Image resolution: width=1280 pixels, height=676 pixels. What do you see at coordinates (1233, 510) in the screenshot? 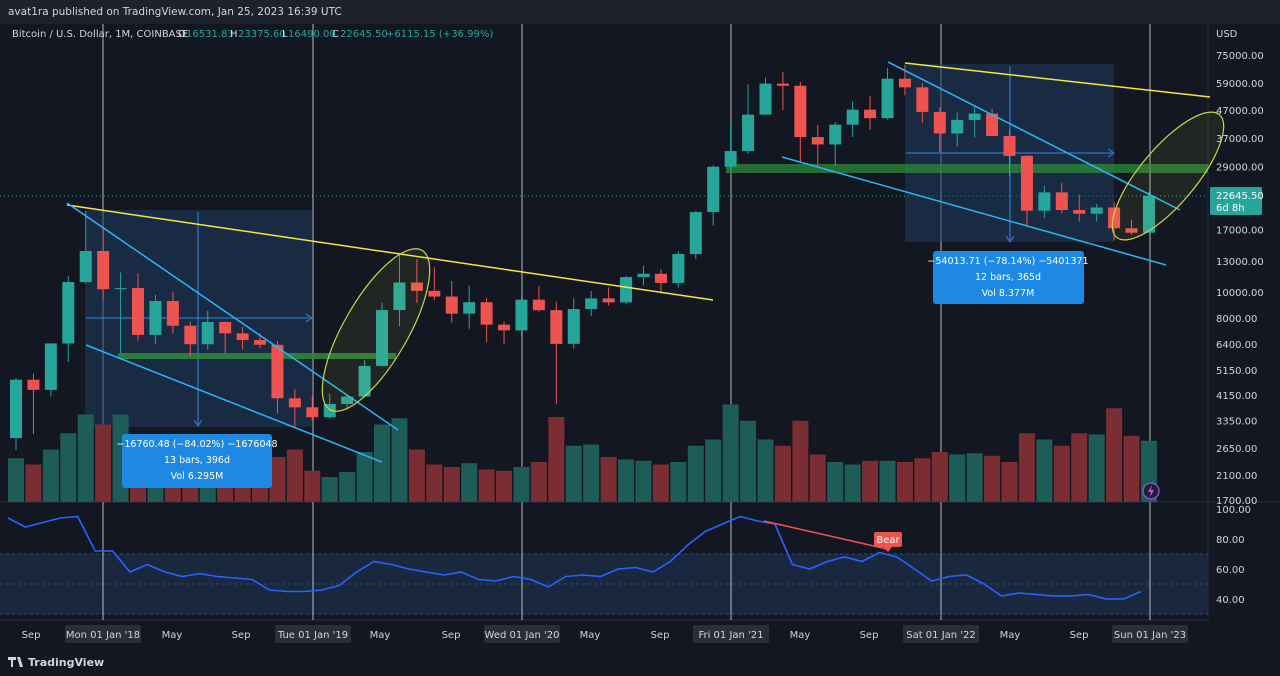
I see `rsi-tick-label: 100.00` at bounding box center [1233, 510].